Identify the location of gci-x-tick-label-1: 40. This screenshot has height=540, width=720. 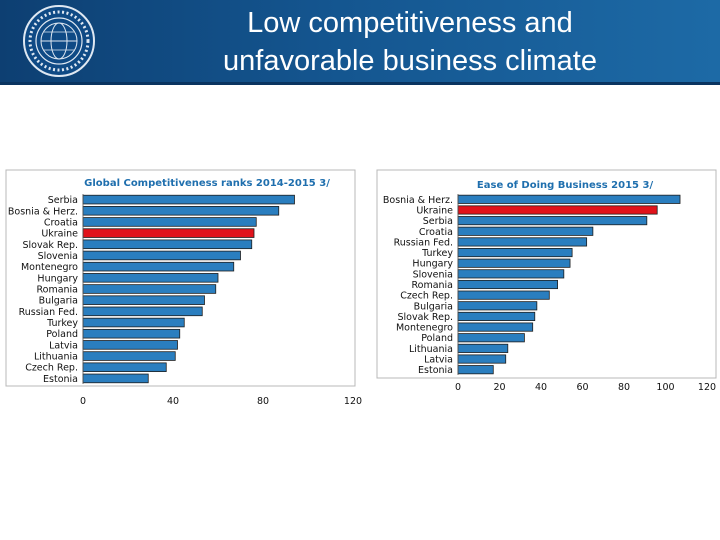
(173, 401).